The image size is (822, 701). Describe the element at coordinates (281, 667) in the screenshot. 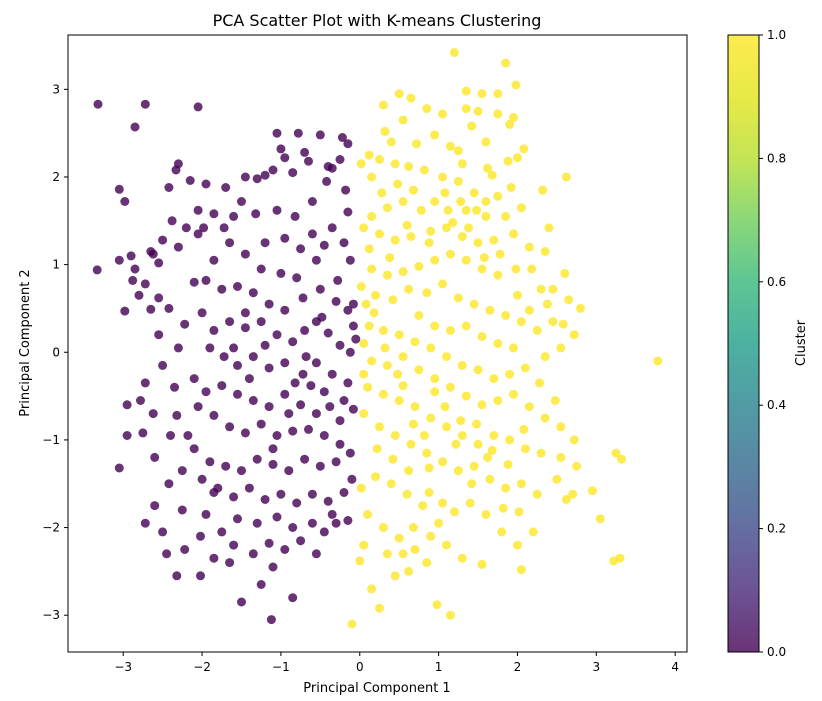

I see `x-tick-label: −1` at that location.